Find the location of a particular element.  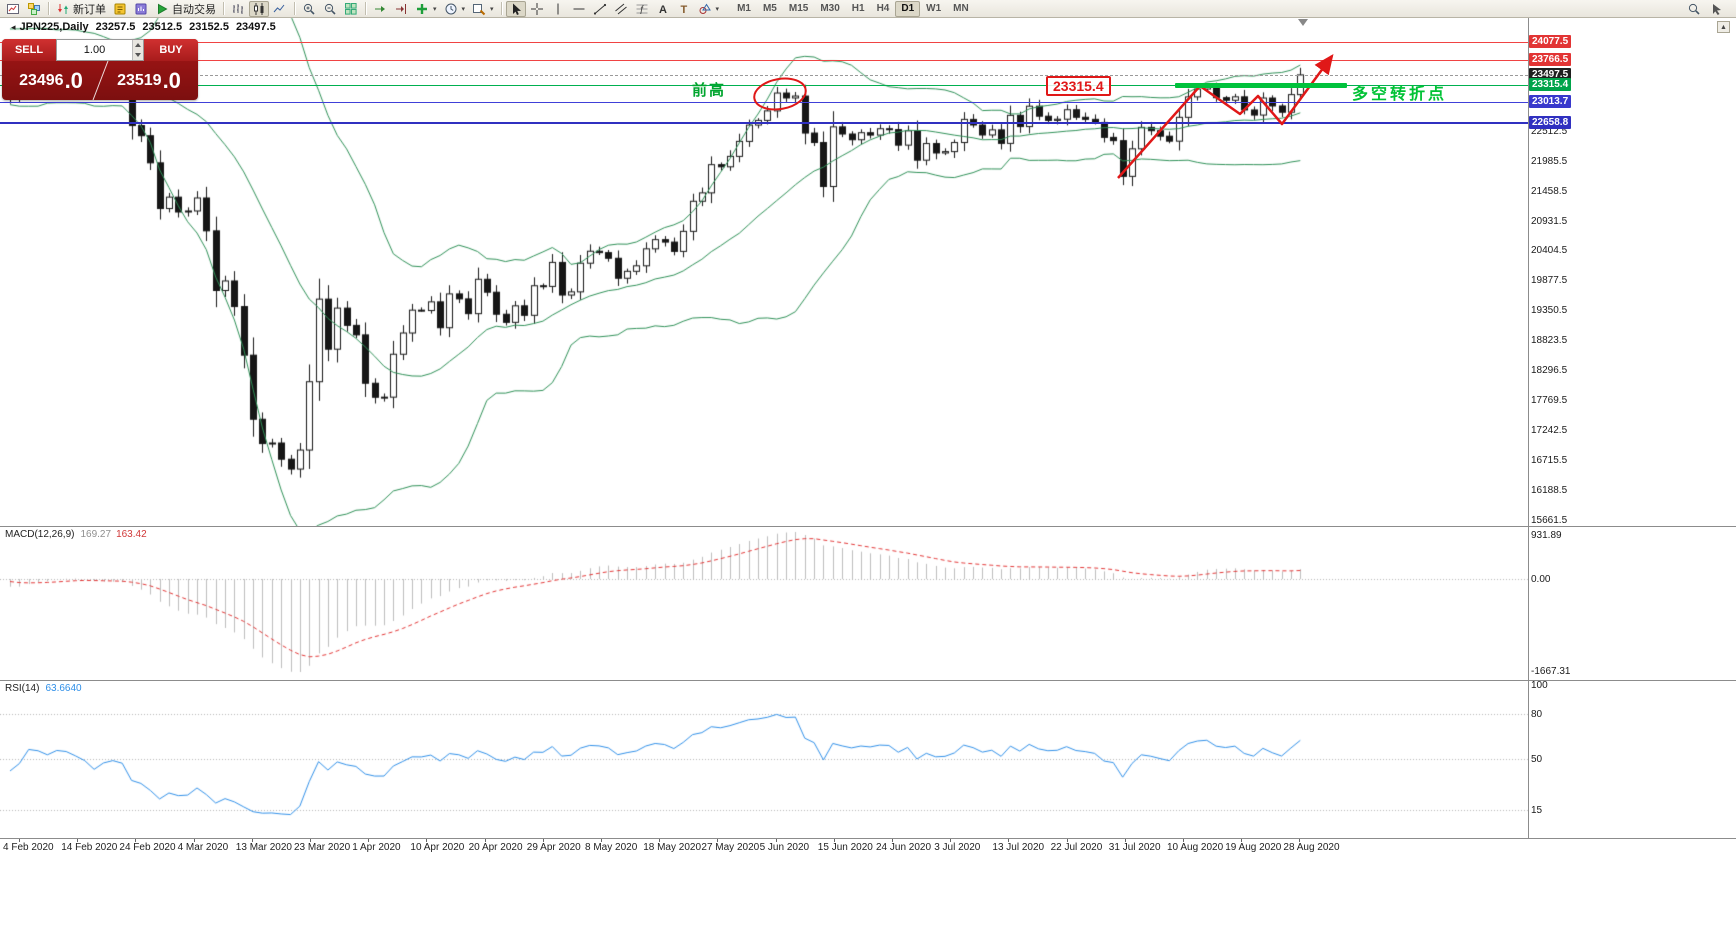

price-level-line-24077.5 is located at coordinates (764, 42).